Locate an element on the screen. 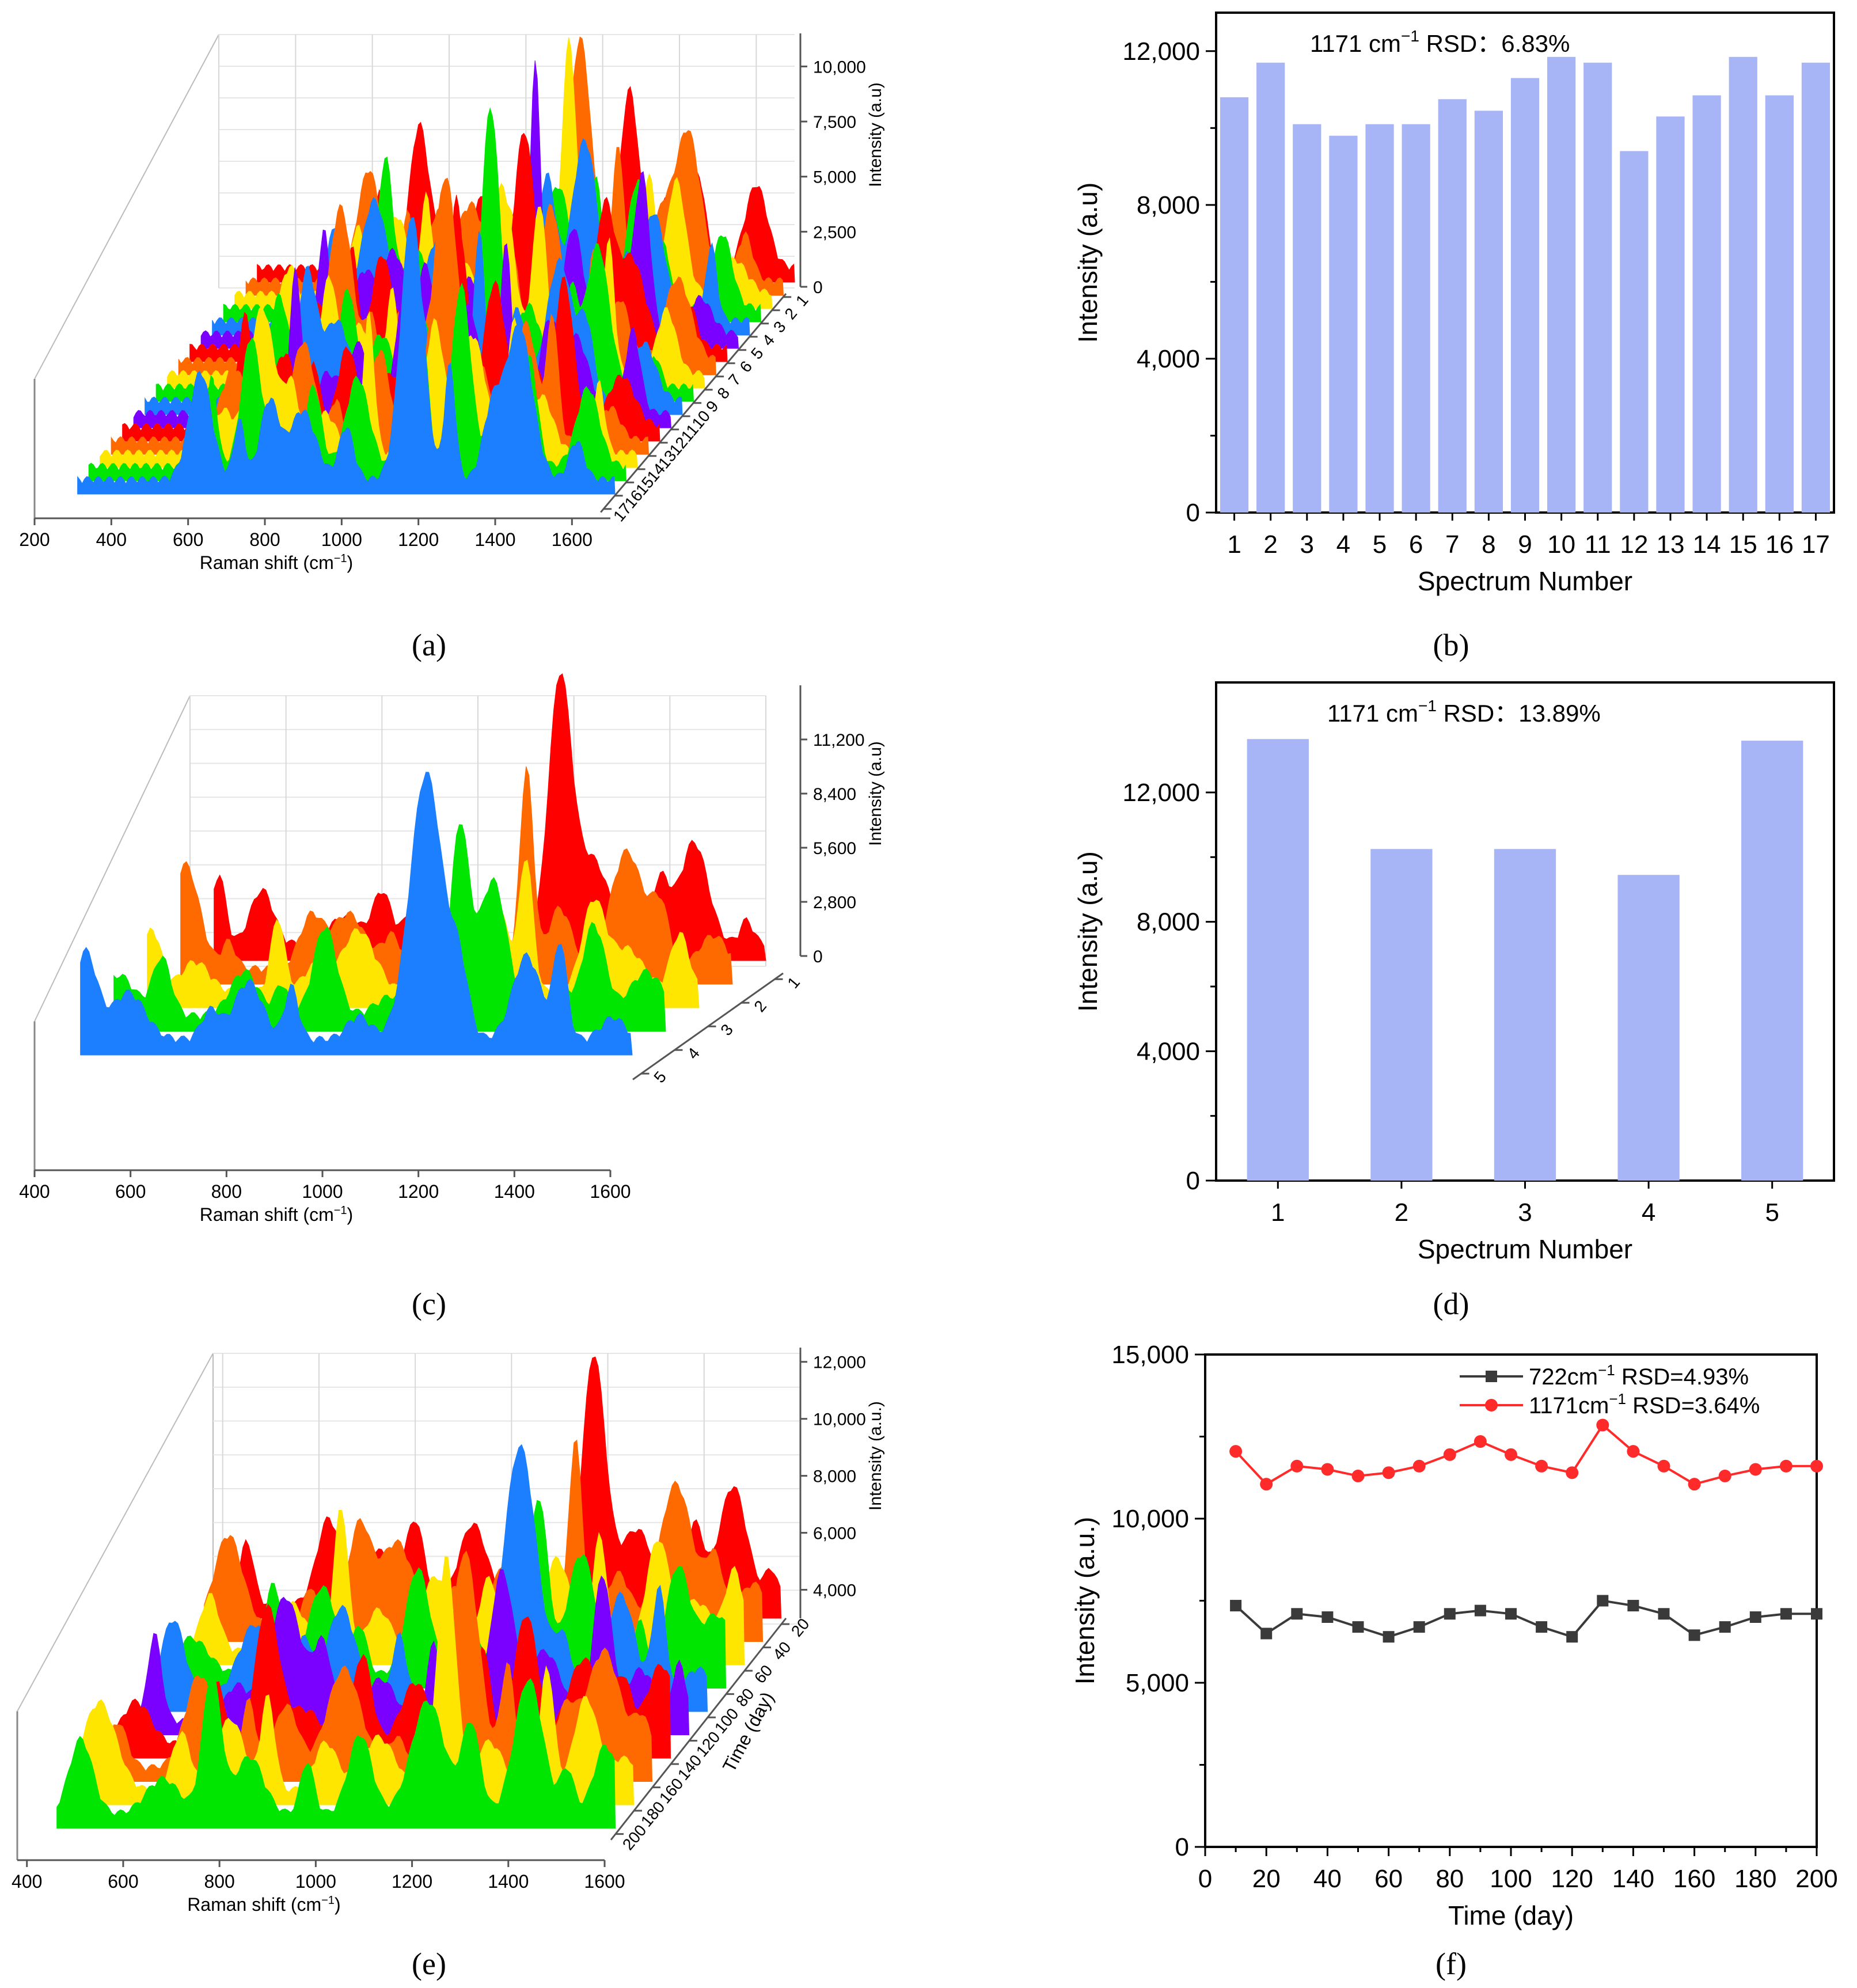 The width and height of the screenshot is (1857, 1988). y-tick-label: 10,000 is located at coordinates (1150, 1519).